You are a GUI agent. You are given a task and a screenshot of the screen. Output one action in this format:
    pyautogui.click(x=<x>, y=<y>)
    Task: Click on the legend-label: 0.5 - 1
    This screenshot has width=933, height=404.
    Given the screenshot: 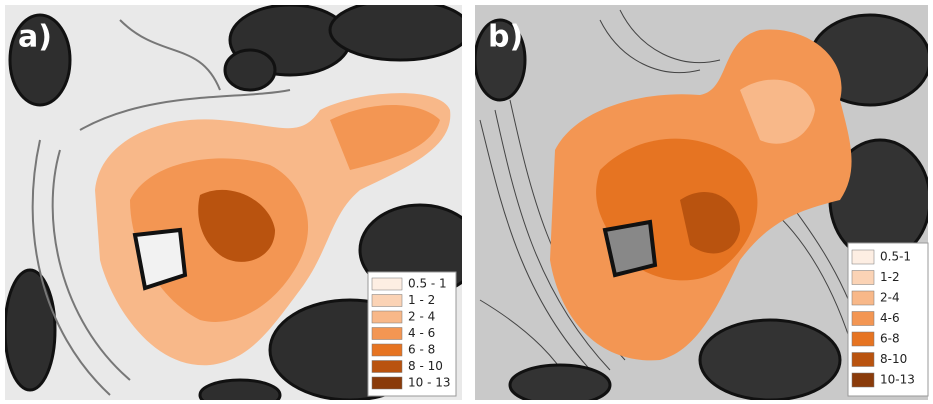 What is the action you would take?
    pyautogui.click(x=427, y=284)
    